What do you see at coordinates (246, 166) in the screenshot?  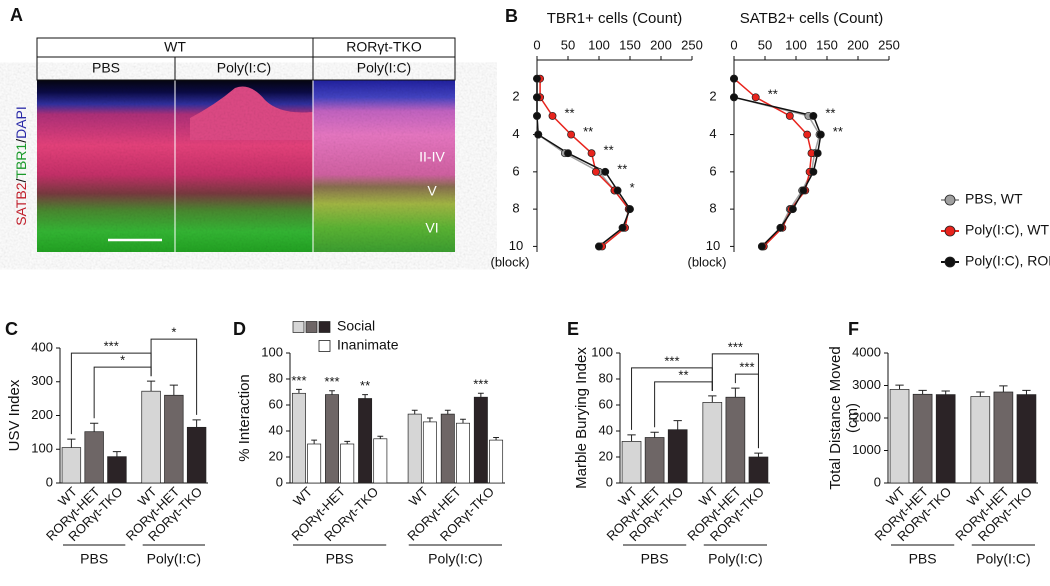 I see `texture` at bounding box center [246, 166].